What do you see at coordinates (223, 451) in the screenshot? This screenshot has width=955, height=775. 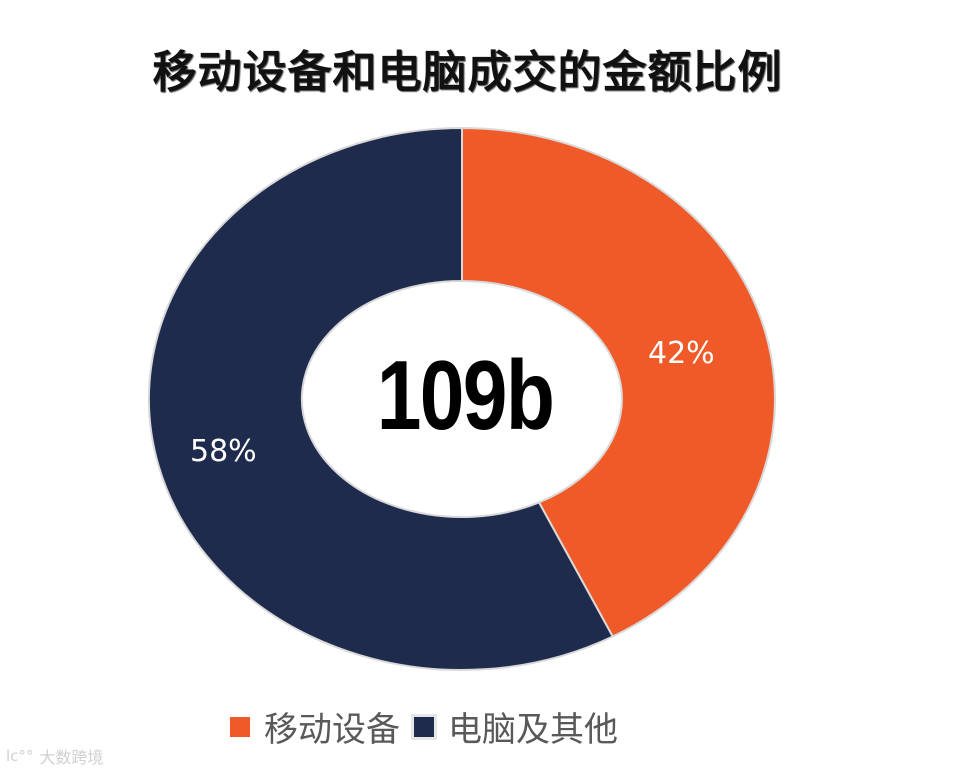 I see `slice-label-pc: 58%` at bounding box center [223, 451].